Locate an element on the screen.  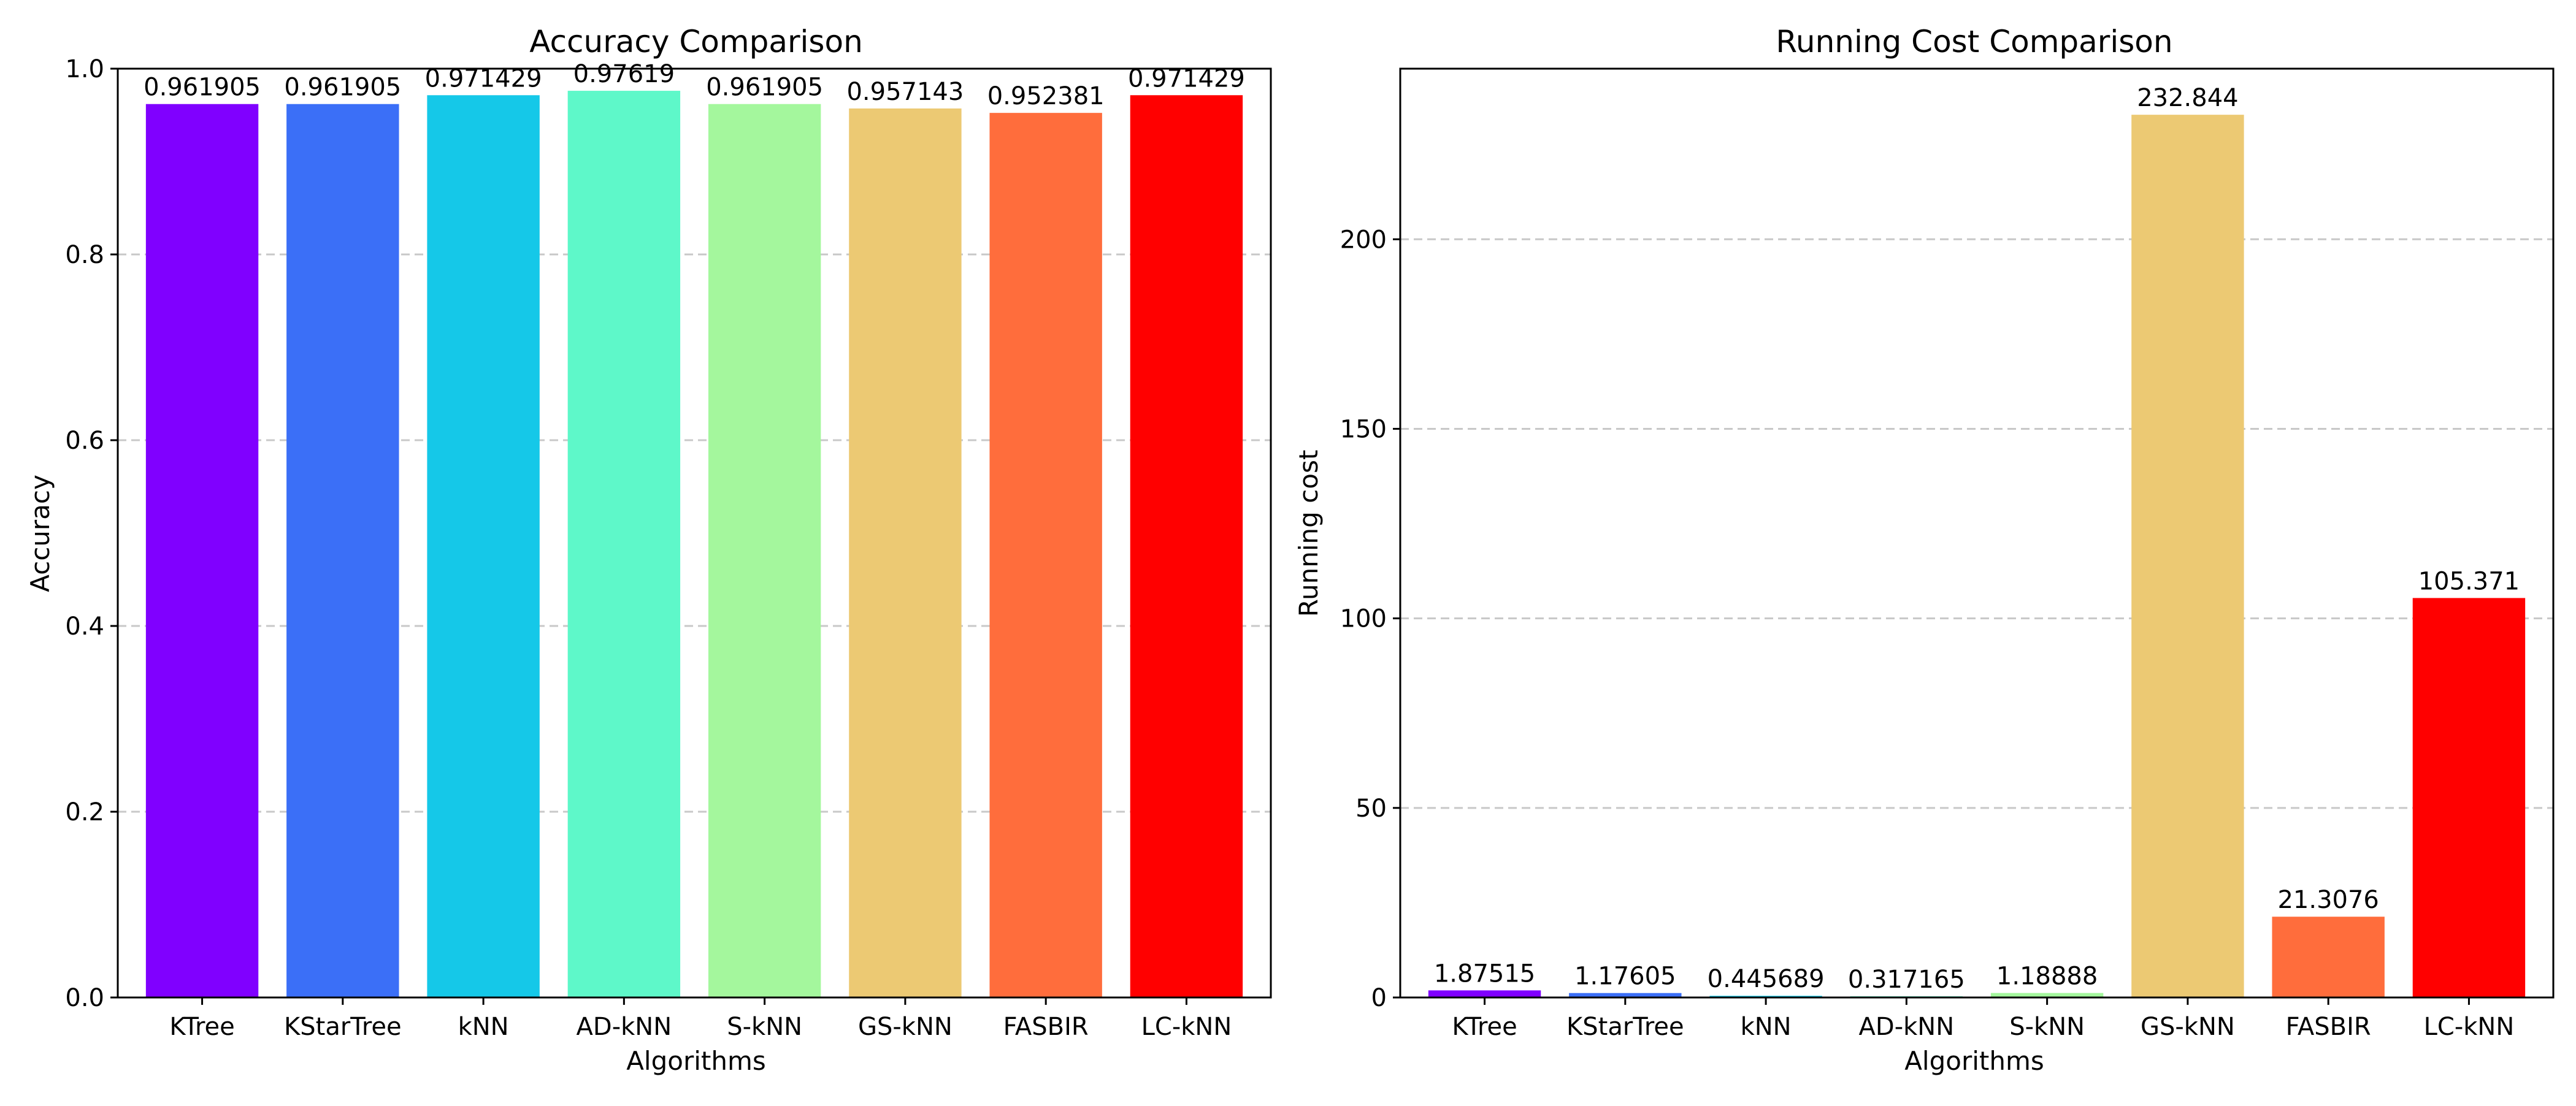
accuracy-y-tick-label: 0.6 is located at coordinates (84, 441).